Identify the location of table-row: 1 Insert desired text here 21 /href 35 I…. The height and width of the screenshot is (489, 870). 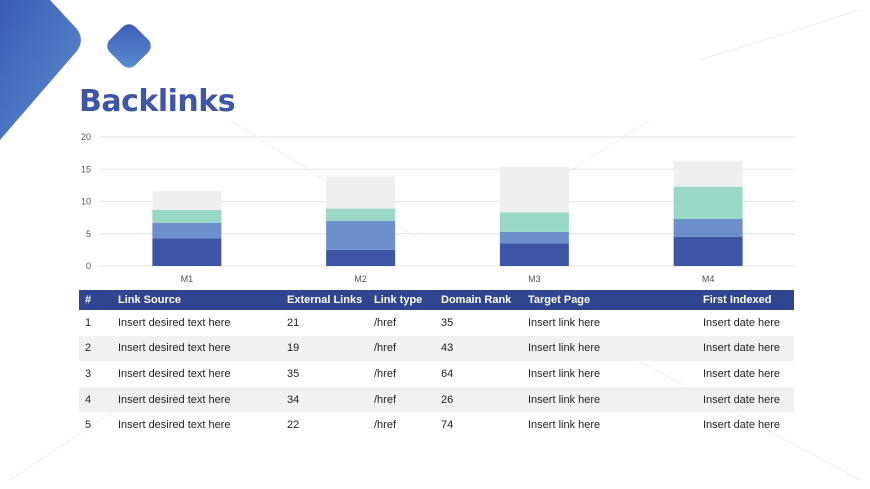
(436, 323).